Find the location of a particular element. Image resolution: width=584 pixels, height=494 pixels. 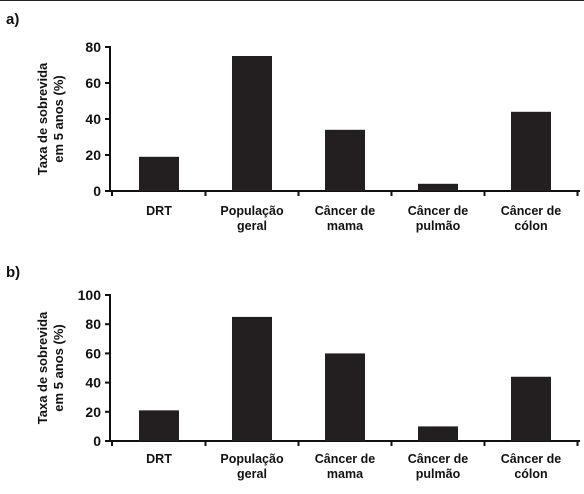

y-tick-label: 100 is located at coordinates (90, 295).